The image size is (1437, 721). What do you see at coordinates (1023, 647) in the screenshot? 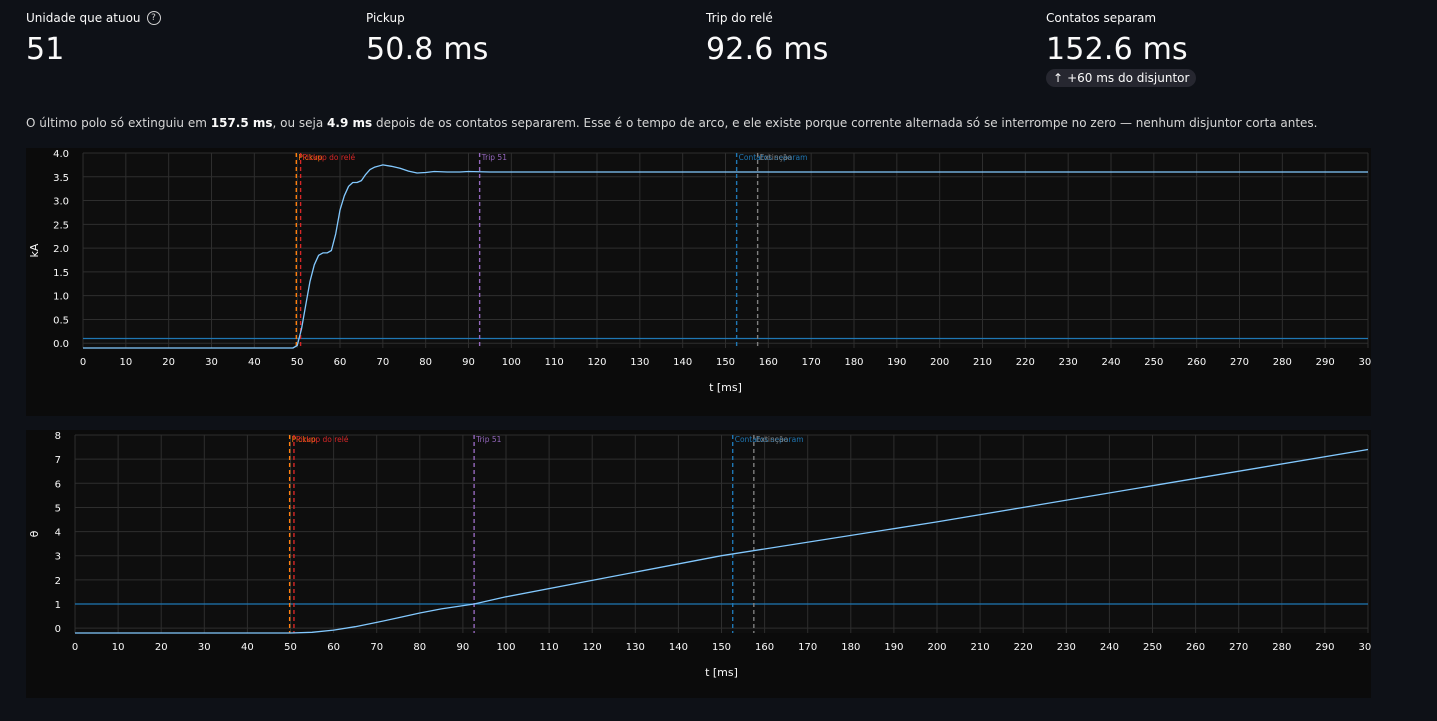
I see `x-tick-label: 220` at bounding box center [1023, 647].